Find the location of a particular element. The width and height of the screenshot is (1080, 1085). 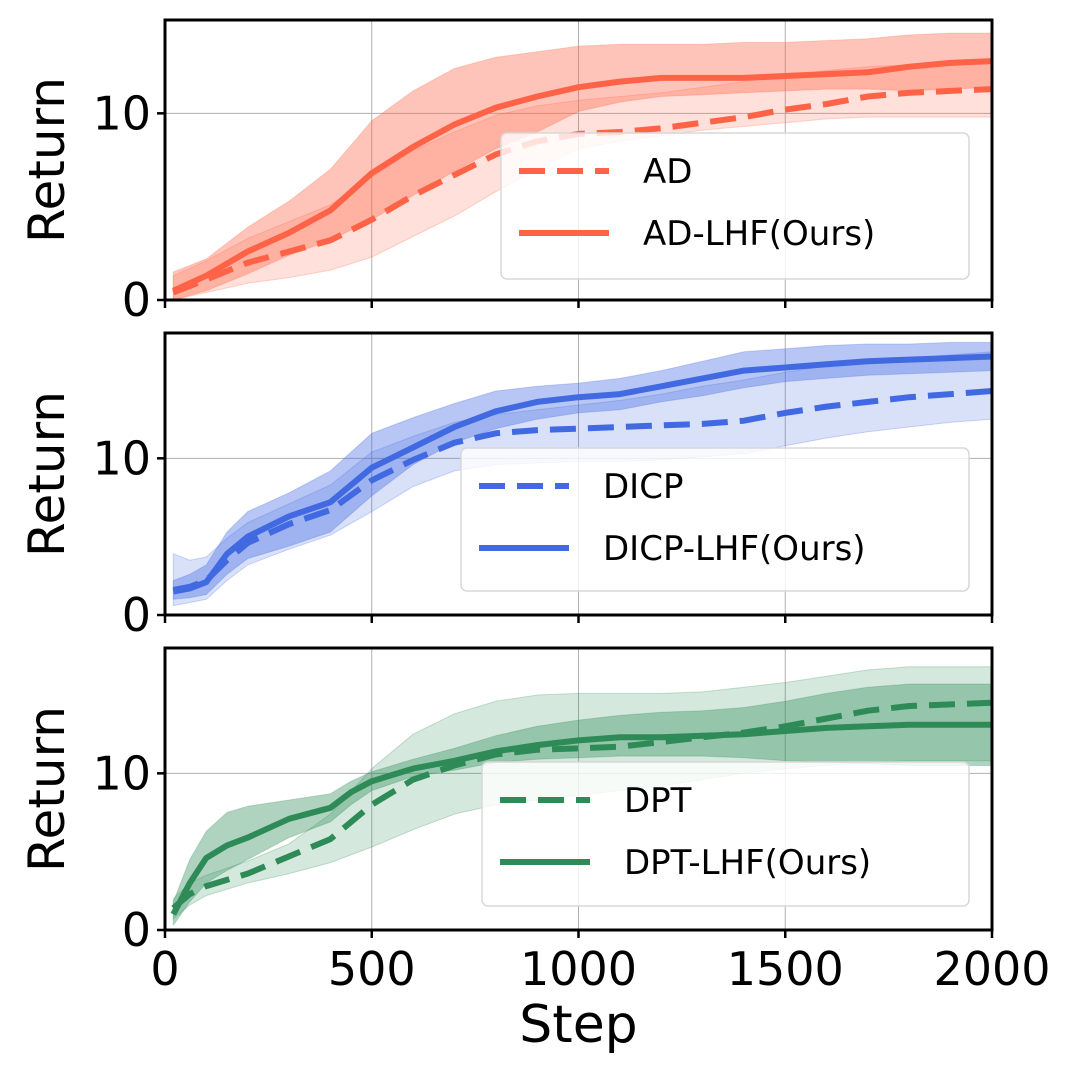

series-line-dicp is located at coordinates (582, 490).